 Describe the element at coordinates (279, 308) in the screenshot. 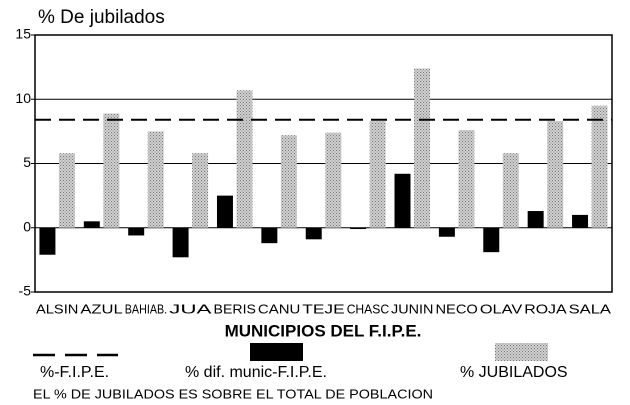

I see `x-tick-label: CANU` at that location.